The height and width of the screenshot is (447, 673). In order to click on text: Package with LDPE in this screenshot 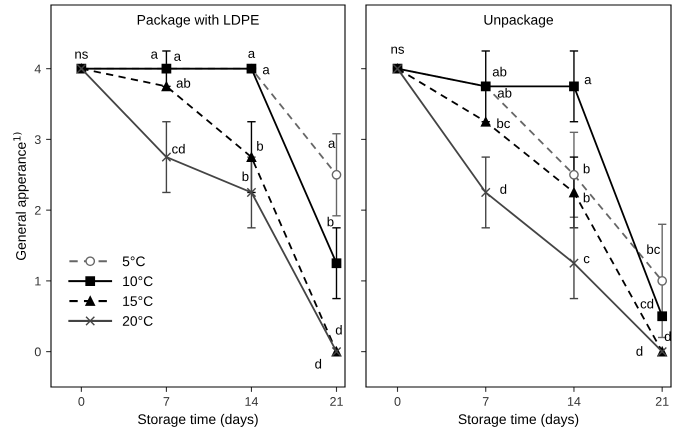, I will do `click(198, 21)`.